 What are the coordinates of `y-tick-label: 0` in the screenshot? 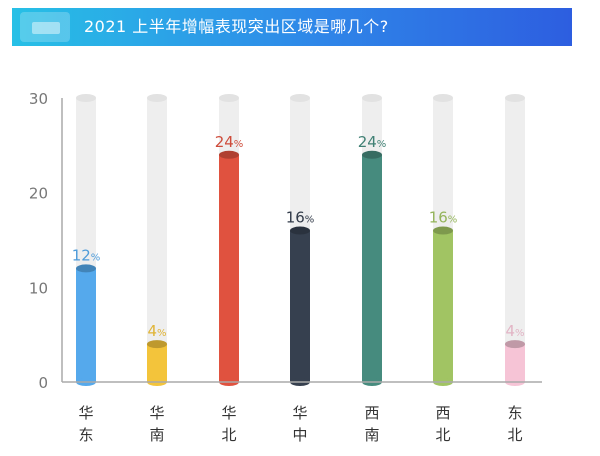 It's located at (43, 383).